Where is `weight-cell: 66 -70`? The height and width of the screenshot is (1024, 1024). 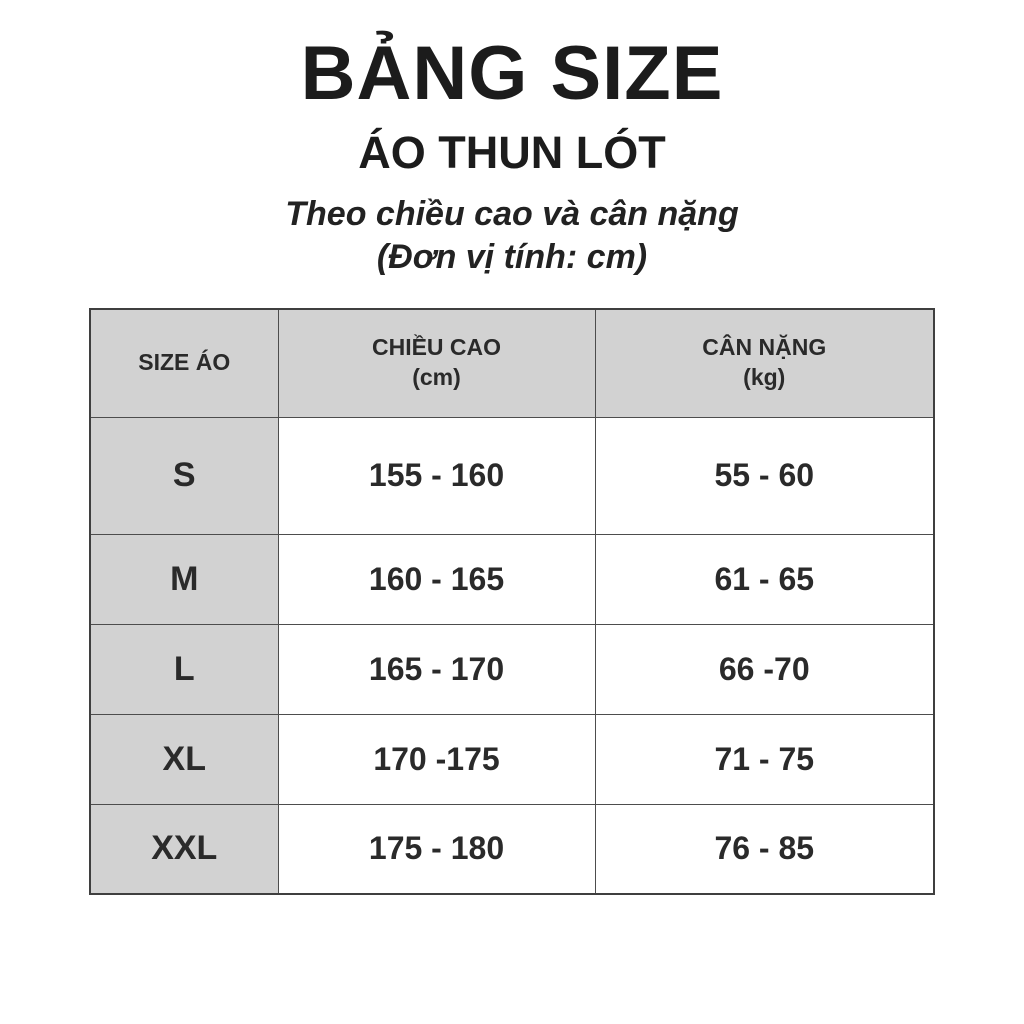 weight-cell: 66 -70 is located at coordinates (764, 669).